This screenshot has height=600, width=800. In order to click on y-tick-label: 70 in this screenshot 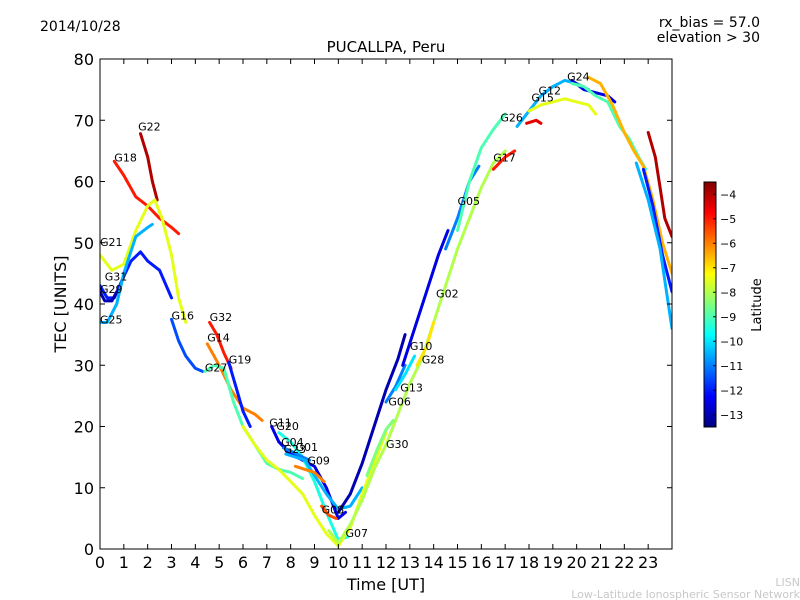, I will do `click(84, 120)`.